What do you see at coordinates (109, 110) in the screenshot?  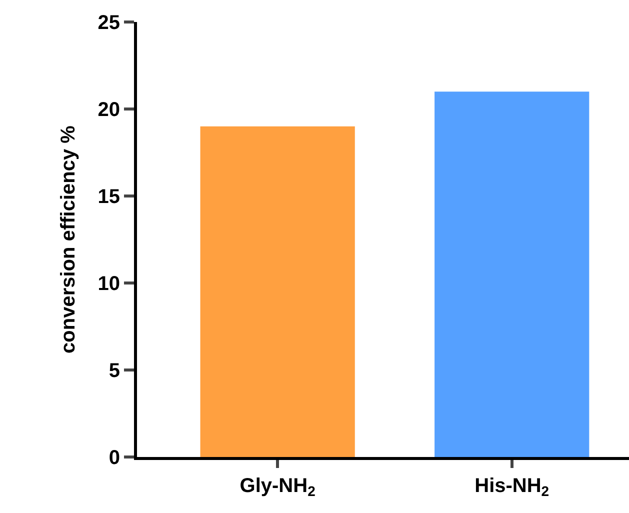 I see `y-tick-label: 20` at bounding box center [109, 110].